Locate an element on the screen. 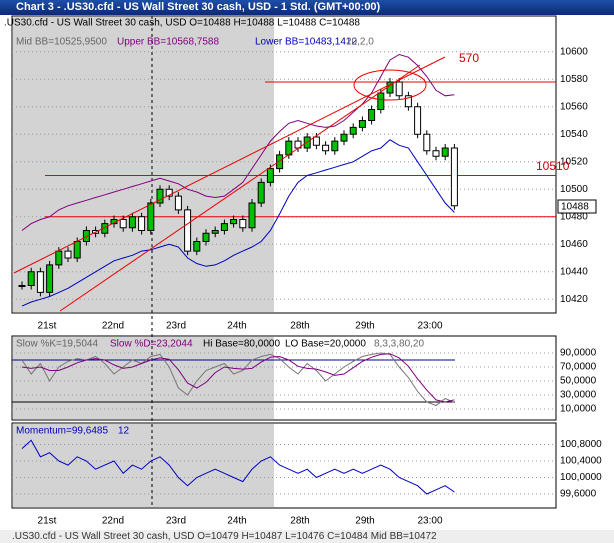  y-tick-label: 100,4000 is located at coordinates (581, 461).